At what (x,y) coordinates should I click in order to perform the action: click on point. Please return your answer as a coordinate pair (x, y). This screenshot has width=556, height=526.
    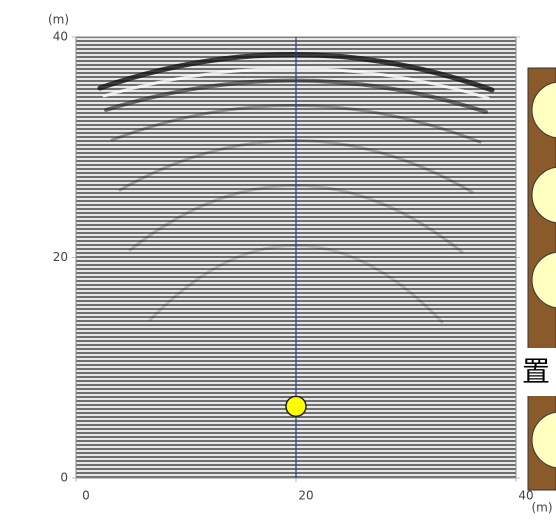
    Looking at the image, I should click on (296, 406).